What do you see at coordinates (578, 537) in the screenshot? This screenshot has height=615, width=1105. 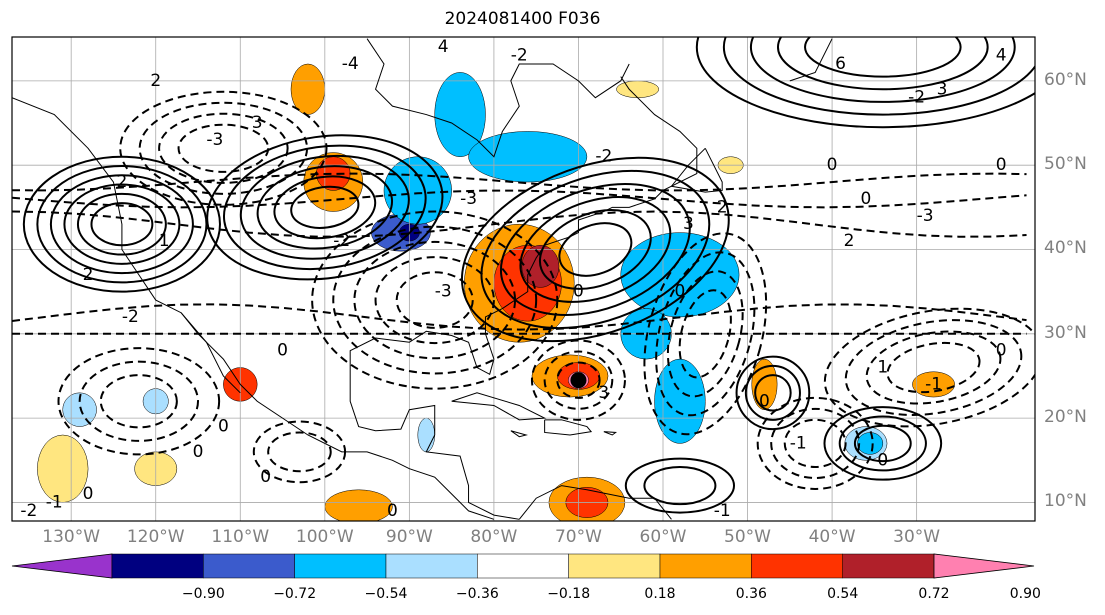 I see `longitude-label: 70°W` at bounding box center [578, 537].